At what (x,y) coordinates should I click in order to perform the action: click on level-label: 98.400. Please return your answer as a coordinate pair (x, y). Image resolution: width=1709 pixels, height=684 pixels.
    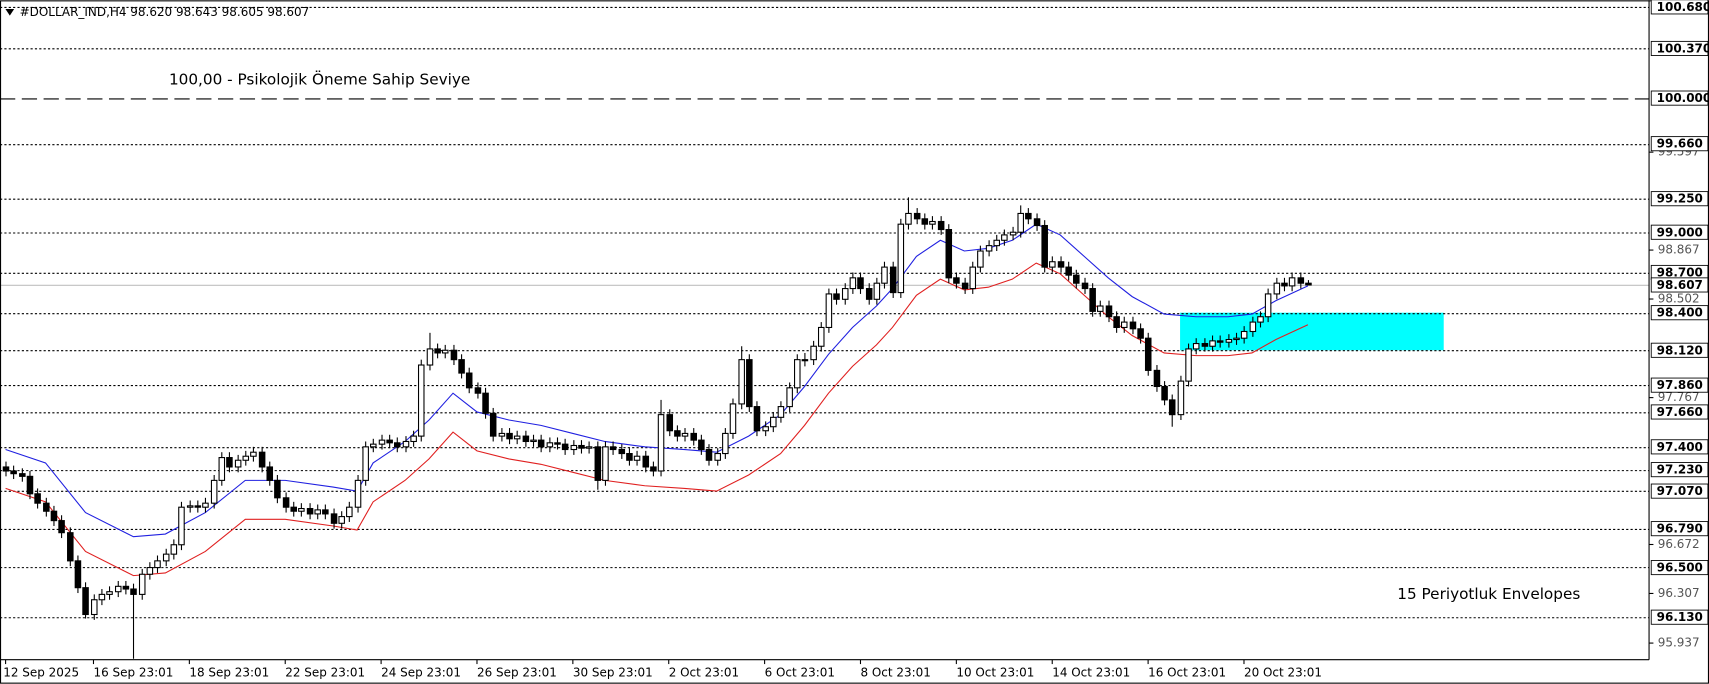
    Looking at the image, I should click on (1680, 313).